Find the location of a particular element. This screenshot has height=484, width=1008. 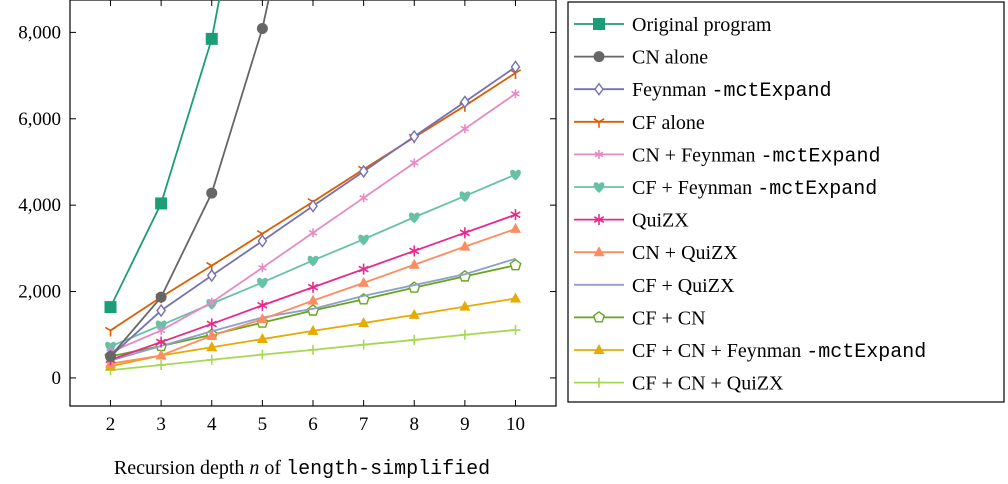

x-tick-label: 7 is located at coordinates (364, 424).